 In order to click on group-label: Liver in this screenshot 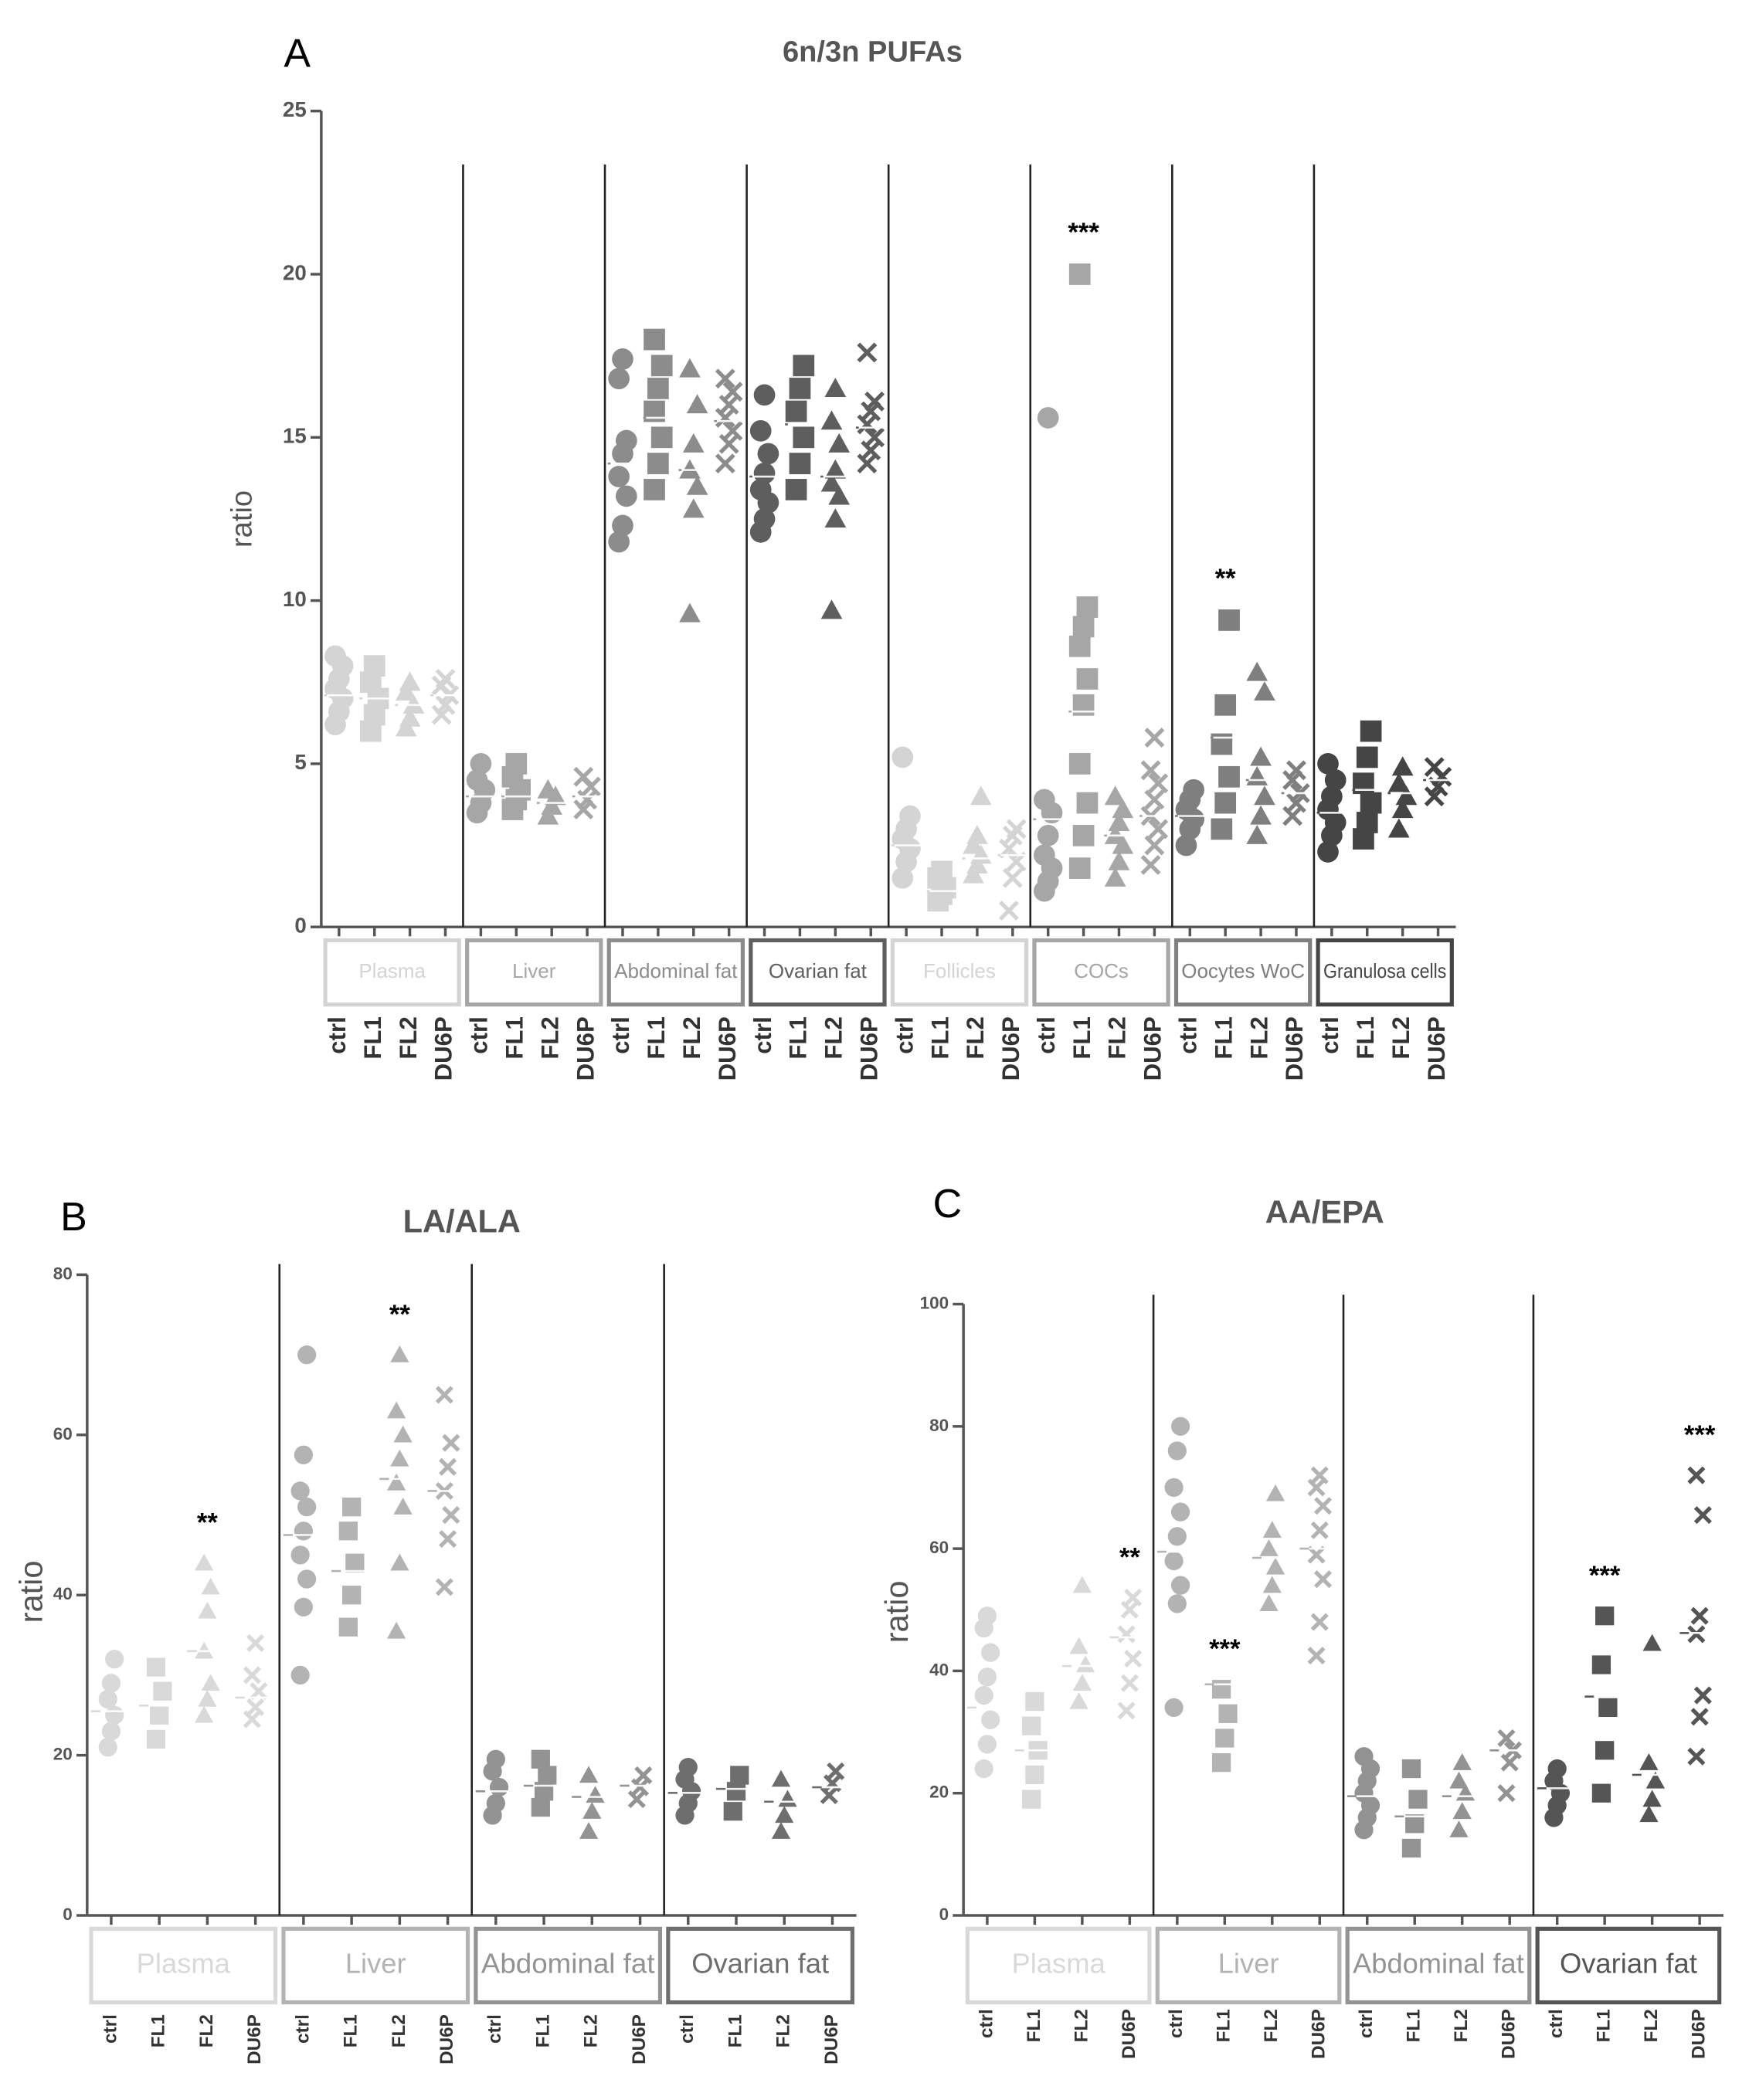, I will do `click(375, 1964)`.